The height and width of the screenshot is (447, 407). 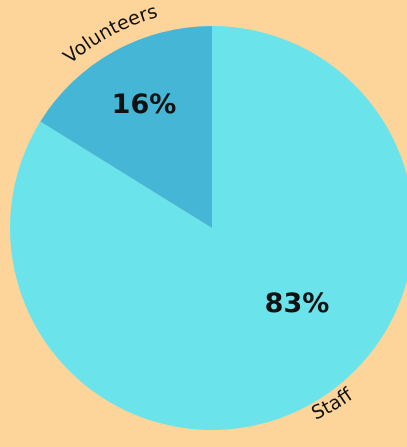 I want to click on slice-value-label-staff: 83%, so click(x=297, y=303).